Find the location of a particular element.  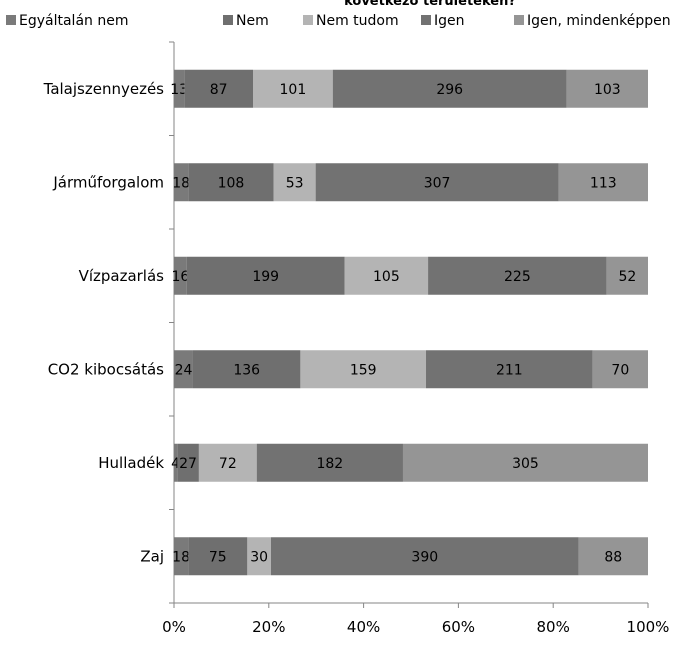

data-label: 87 is located at coordinates (219, 90).